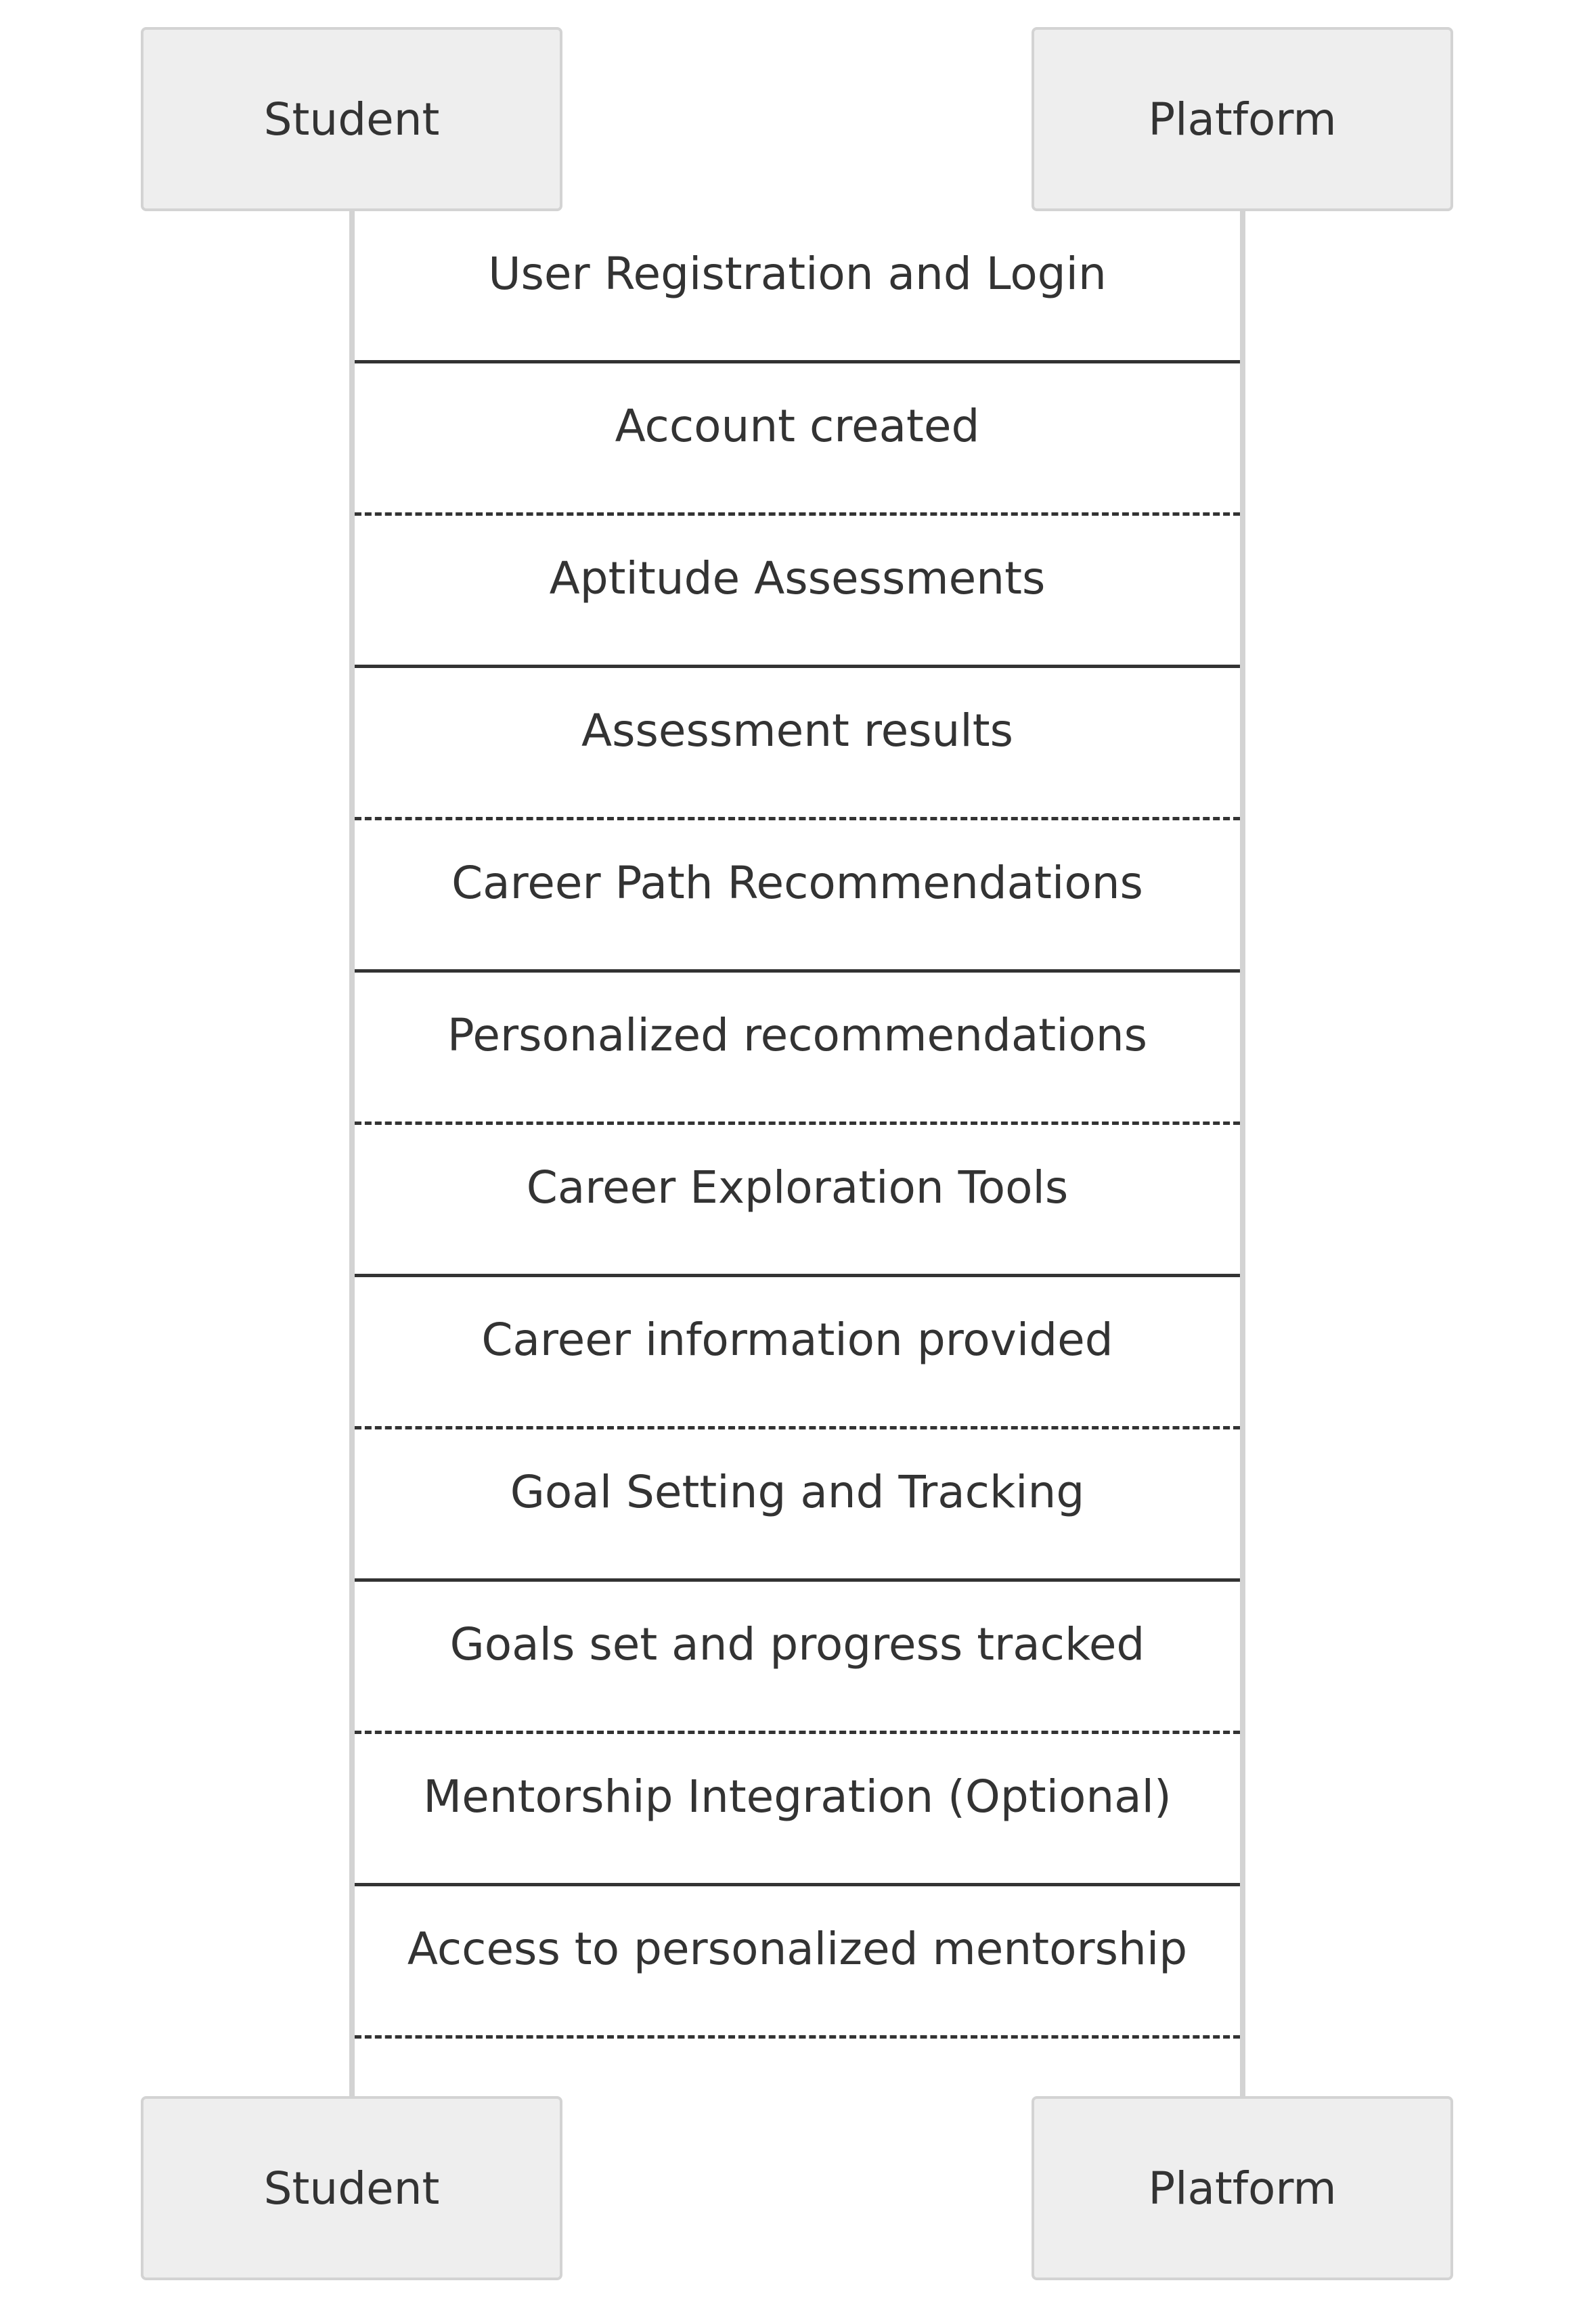 The width and height of the screenshot is (1596, 2310). I want to click on message-label: Personalized recommendations, so click(798, 1035).